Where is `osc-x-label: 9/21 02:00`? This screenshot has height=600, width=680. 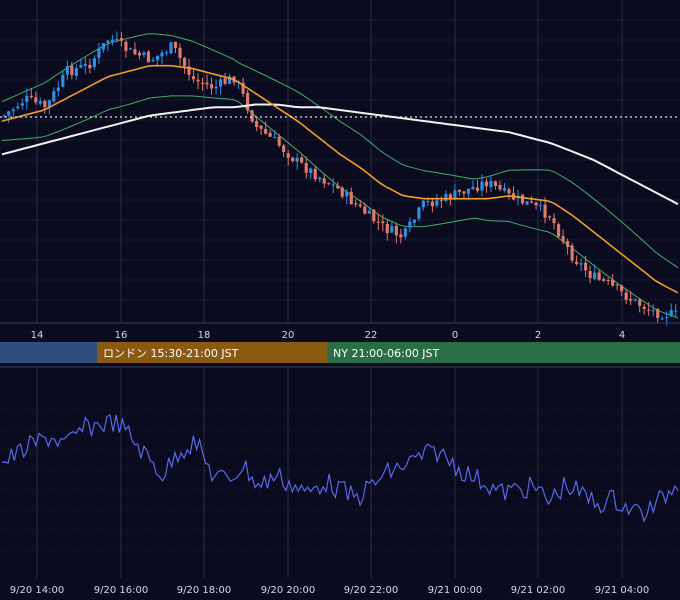 osc-x-label: 9/21 02:00 is located at coordinates (538, 590).